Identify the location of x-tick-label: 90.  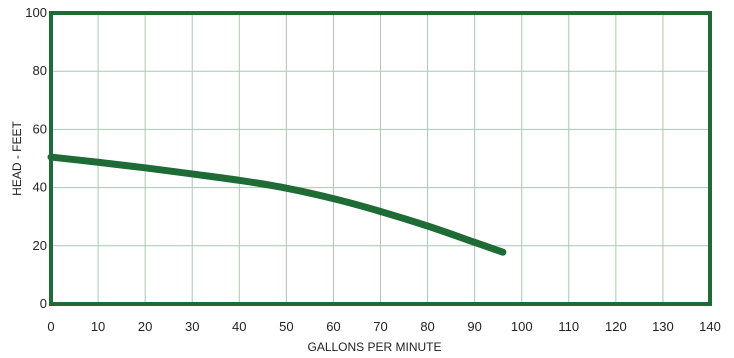
(474, 326).